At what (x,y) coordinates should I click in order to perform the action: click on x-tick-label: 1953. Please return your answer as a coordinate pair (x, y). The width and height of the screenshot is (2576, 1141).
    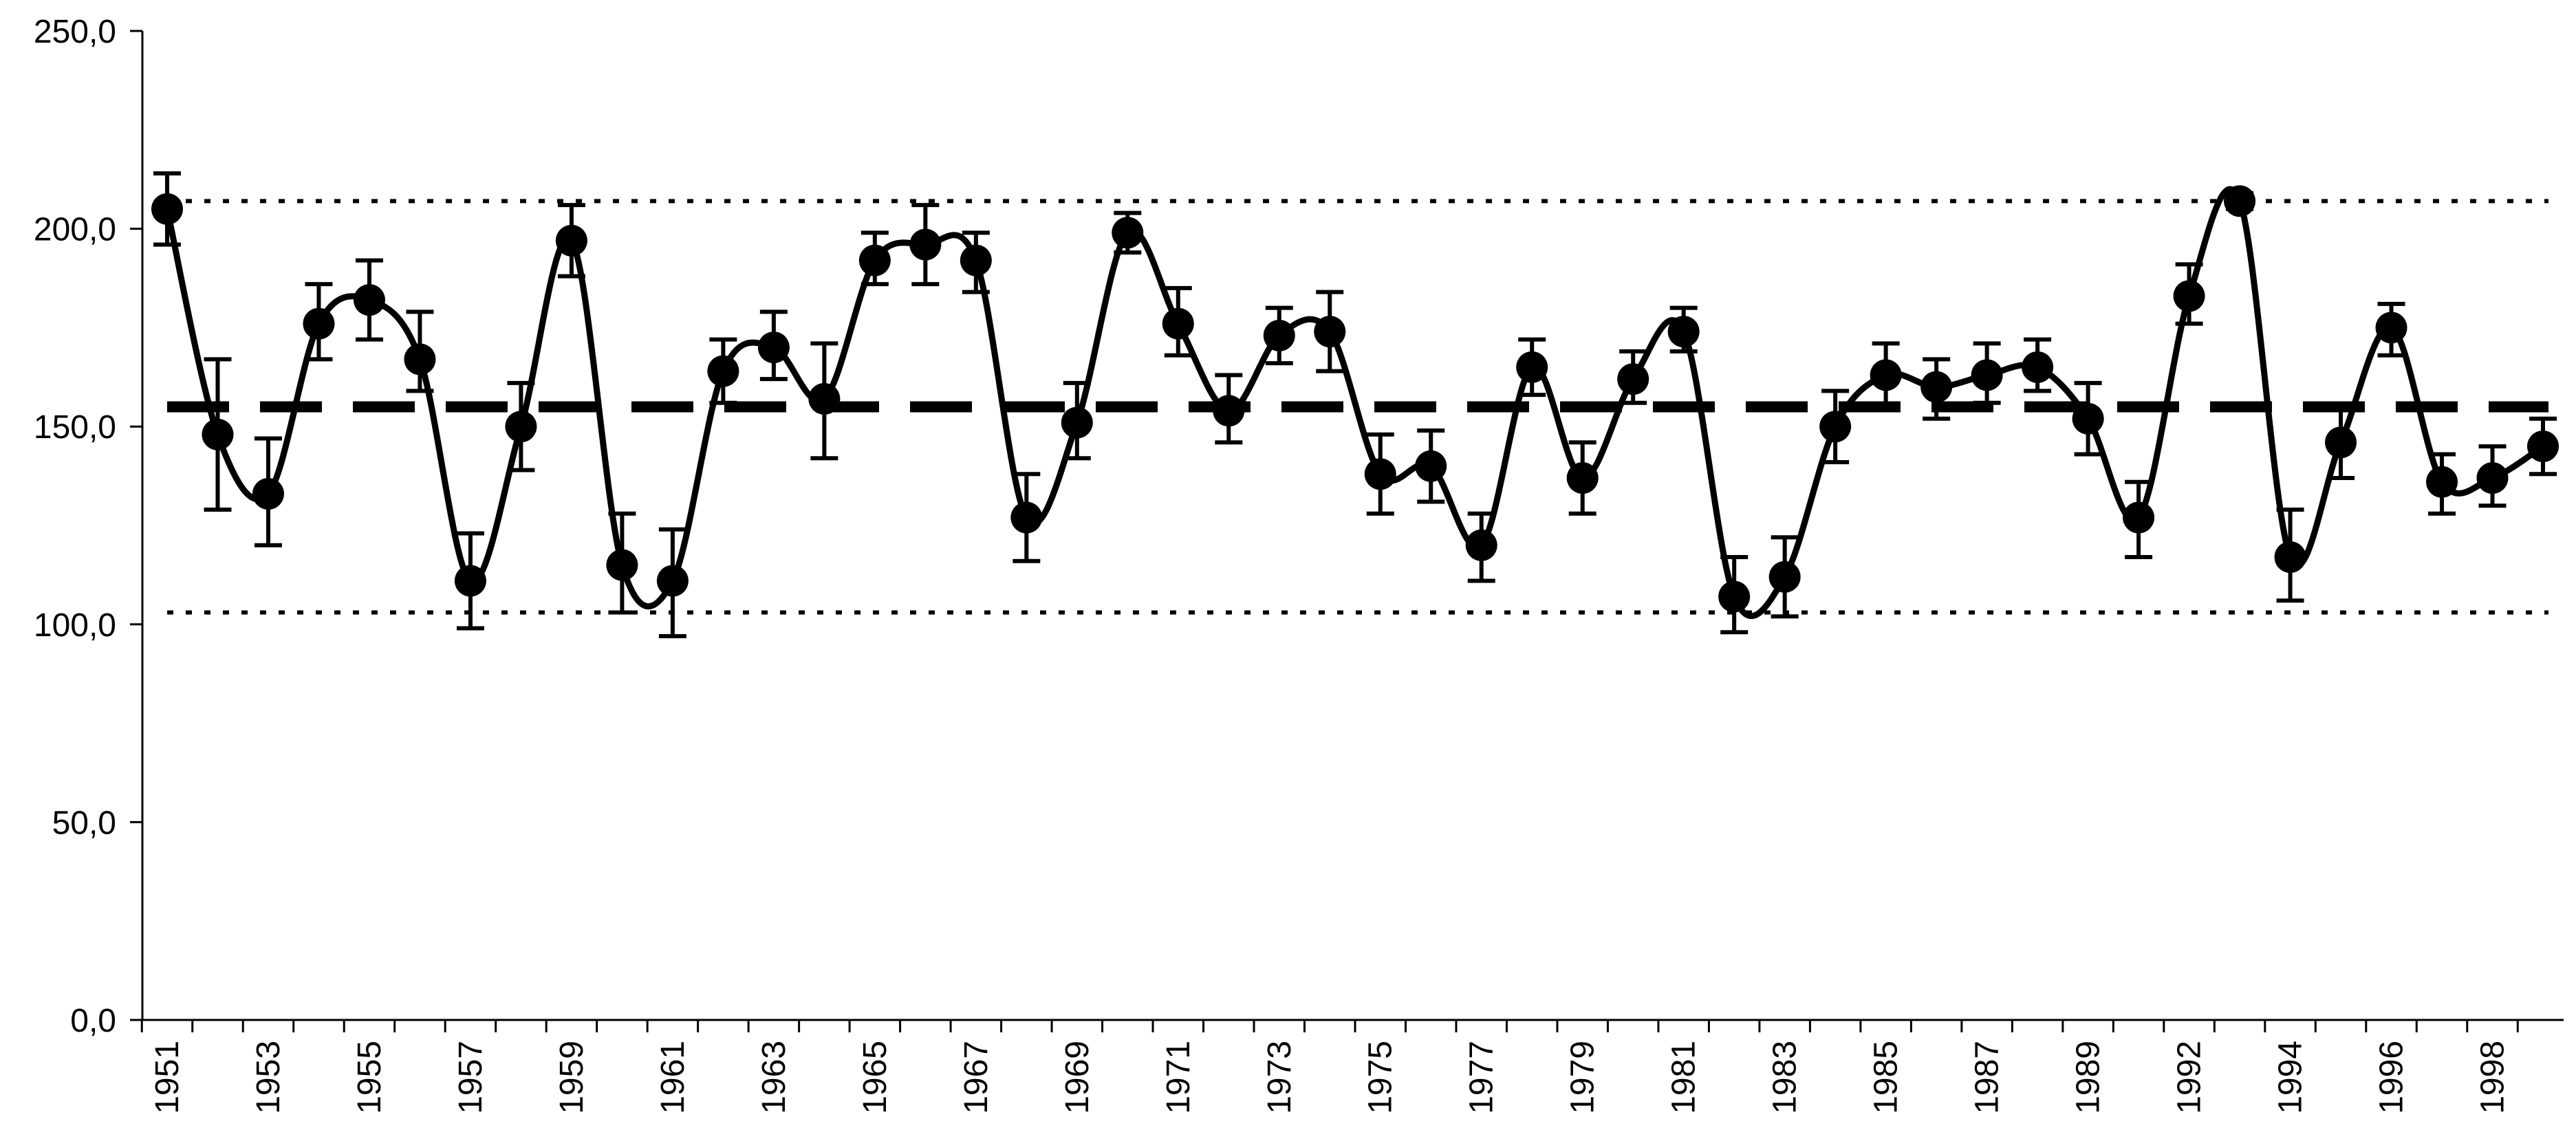
    Looking at the image, I should click on (268, 1077).